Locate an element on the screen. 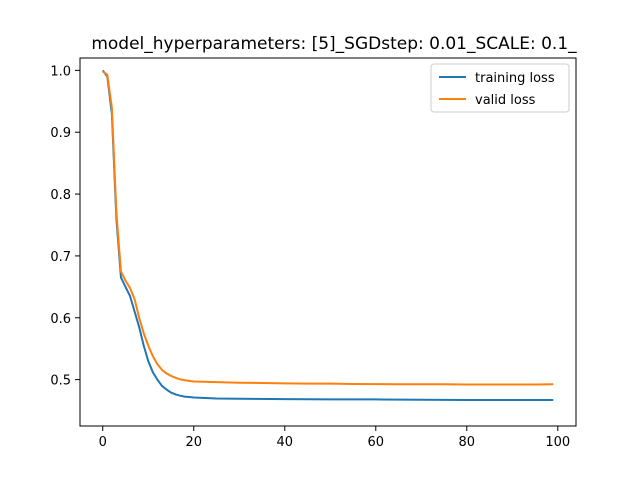 The width and height of the screenshot is (640, 483). y-tick-label: 0.6 is located at coordinates (60, 319).